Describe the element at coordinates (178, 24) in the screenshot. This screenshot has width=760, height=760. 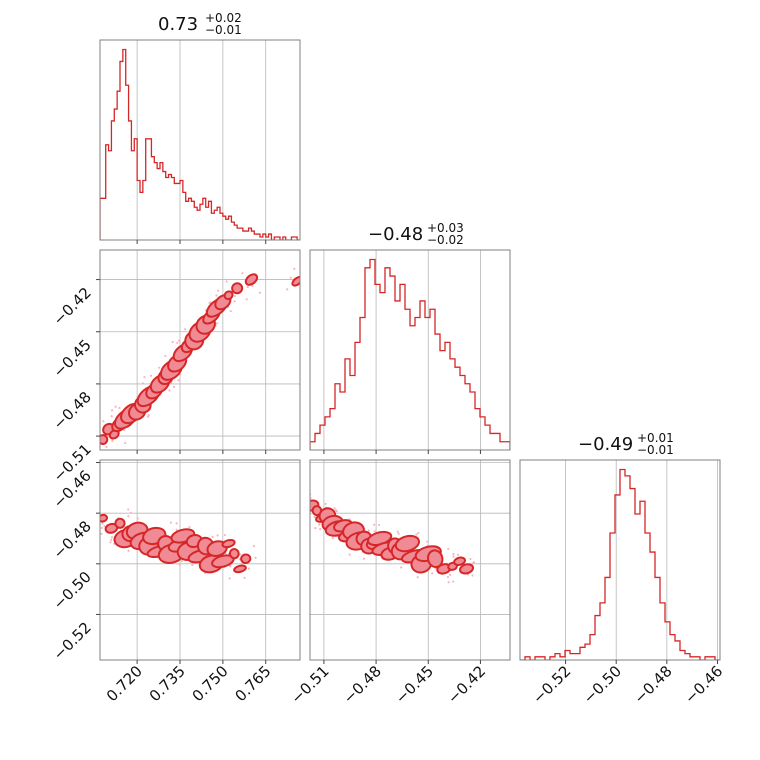
I see `param-title-0: 0.73` at that location.